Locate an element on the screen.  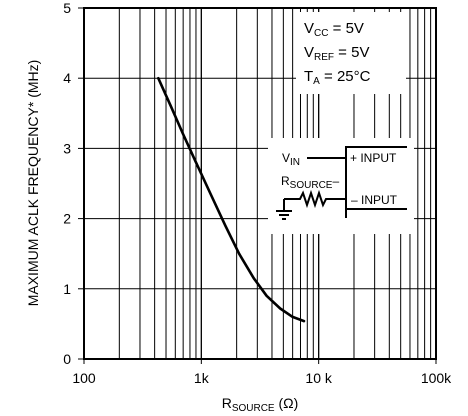
y-tick-label: 0 is located at coordinates (67, 359).